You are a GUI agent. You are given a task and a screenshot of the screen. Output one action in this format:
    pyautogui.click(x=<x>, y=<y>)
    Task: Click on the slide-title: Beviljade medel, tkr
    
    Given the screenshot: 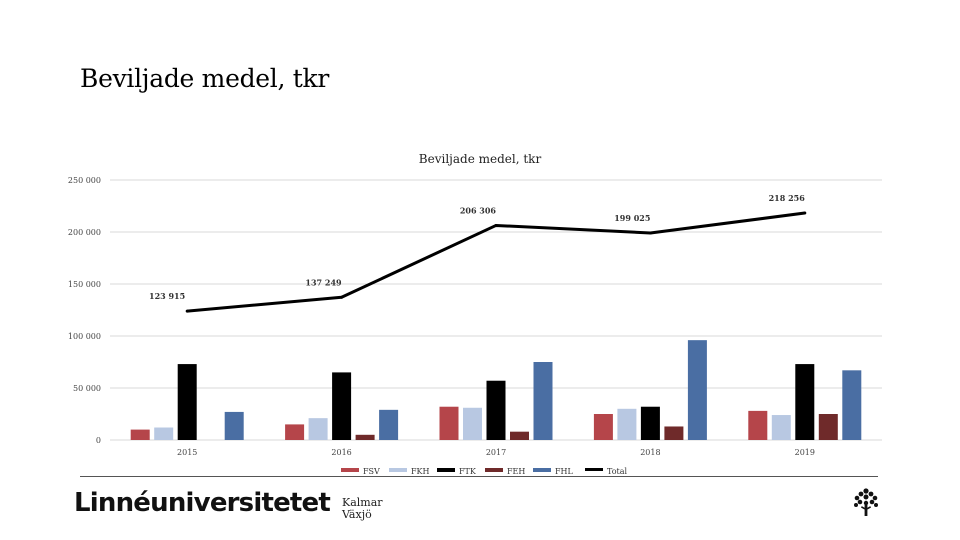 What is the action you would take?
    pyautogui.click(x=205, y=78)
    